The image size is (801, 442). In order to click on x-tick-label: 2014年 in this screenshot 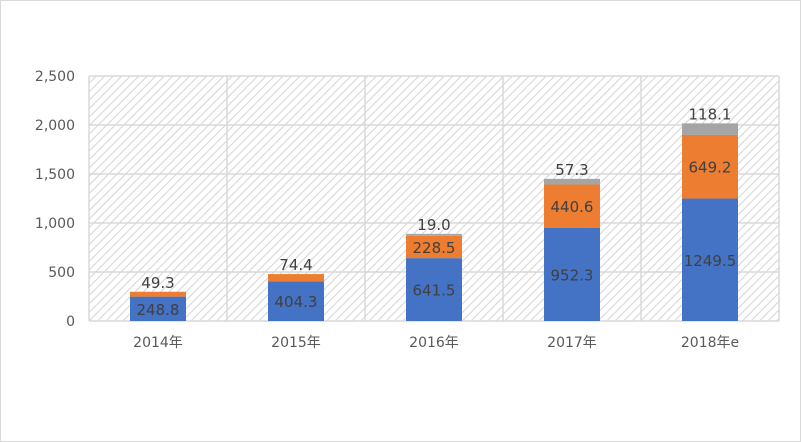, I will do `click(158, 343)`.